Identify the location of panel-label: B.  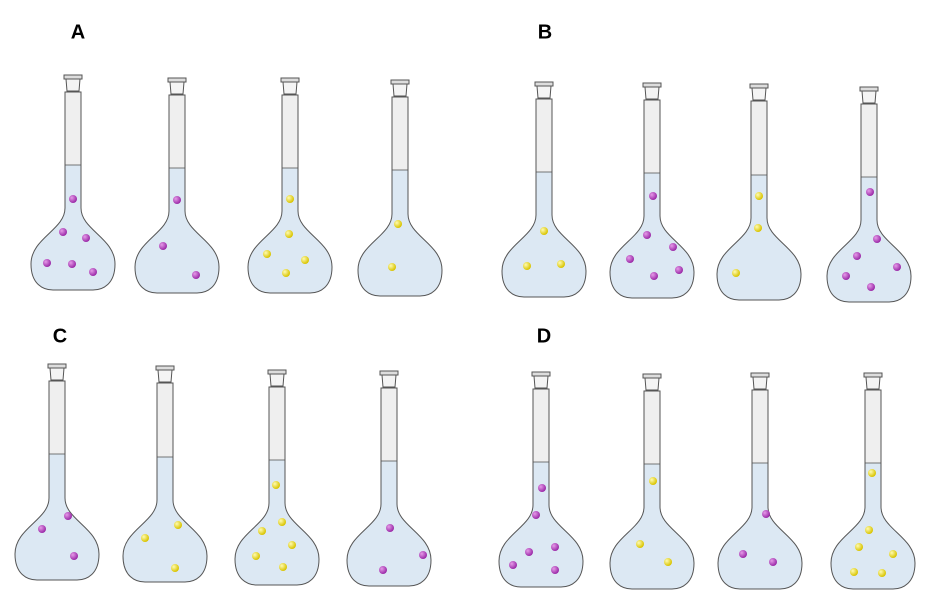
(545, 32).